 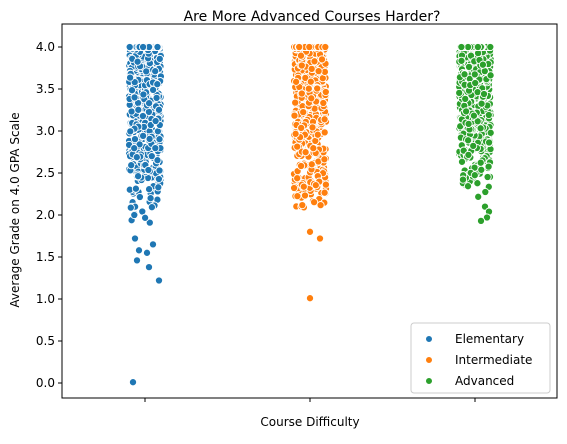 What do you see at coordinates (493, 360) in the screenshot?
I see `legend-label: Intermediate` at bounding box center [493, 360].